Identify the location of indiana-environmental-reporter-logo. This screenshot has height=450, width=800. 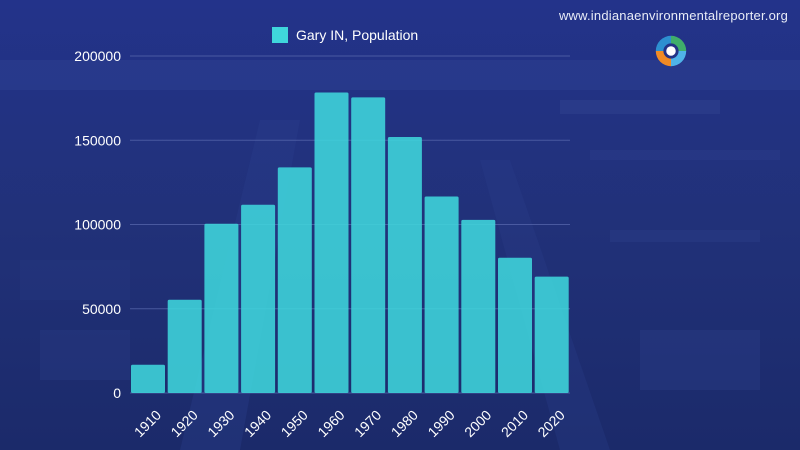
(671, 51).